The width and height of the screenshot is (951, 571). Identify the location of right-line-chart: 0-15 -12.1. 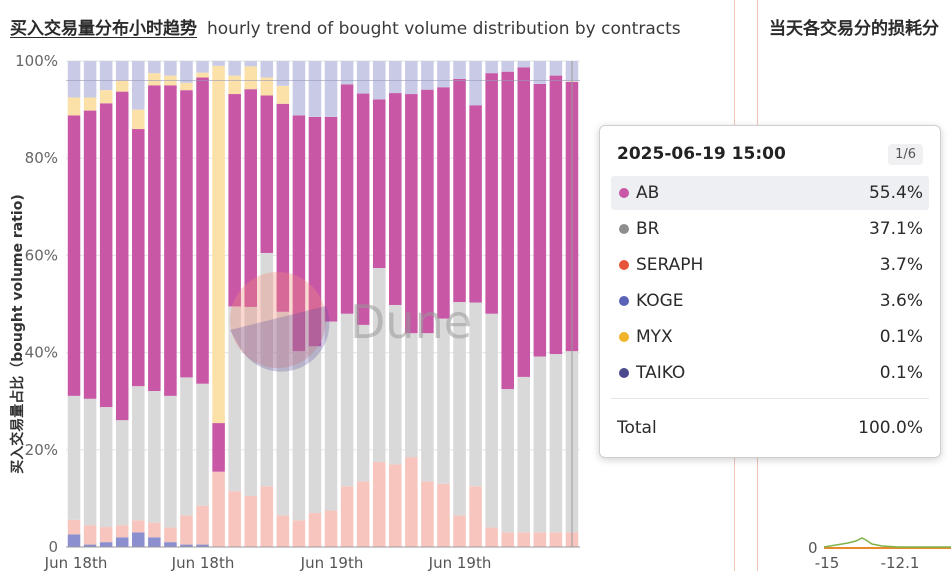
(879, 554).